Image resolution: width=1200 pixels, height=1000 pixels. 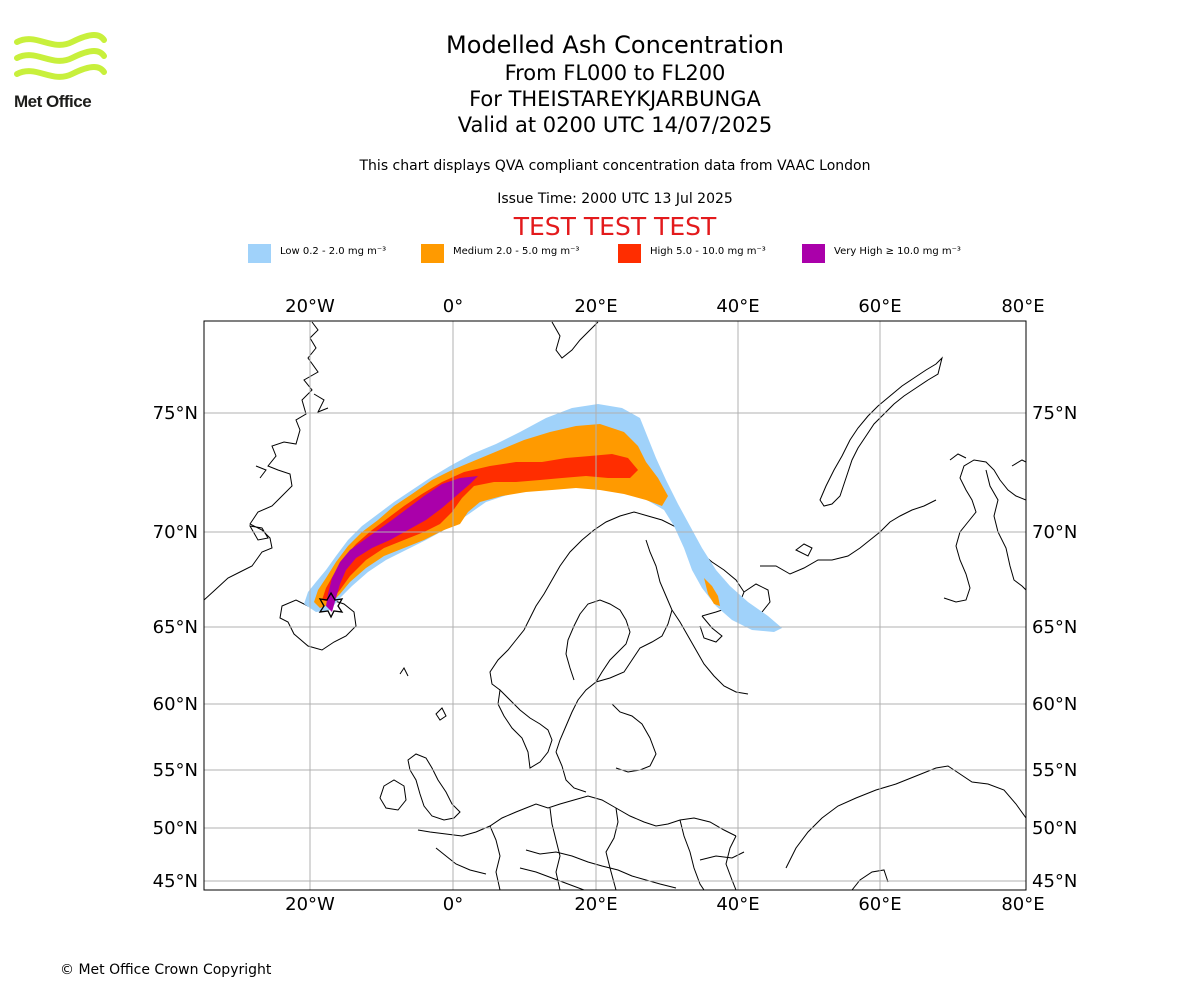 I want to click on test-banner: TEST TEST TEST, so click(x=615, y=226).